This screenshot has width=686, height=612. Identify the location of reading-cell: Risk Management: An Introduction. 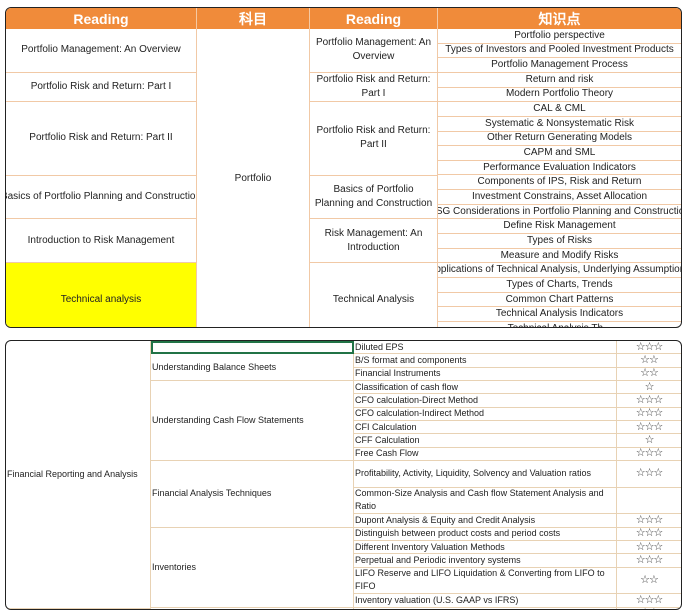
(374, 241).